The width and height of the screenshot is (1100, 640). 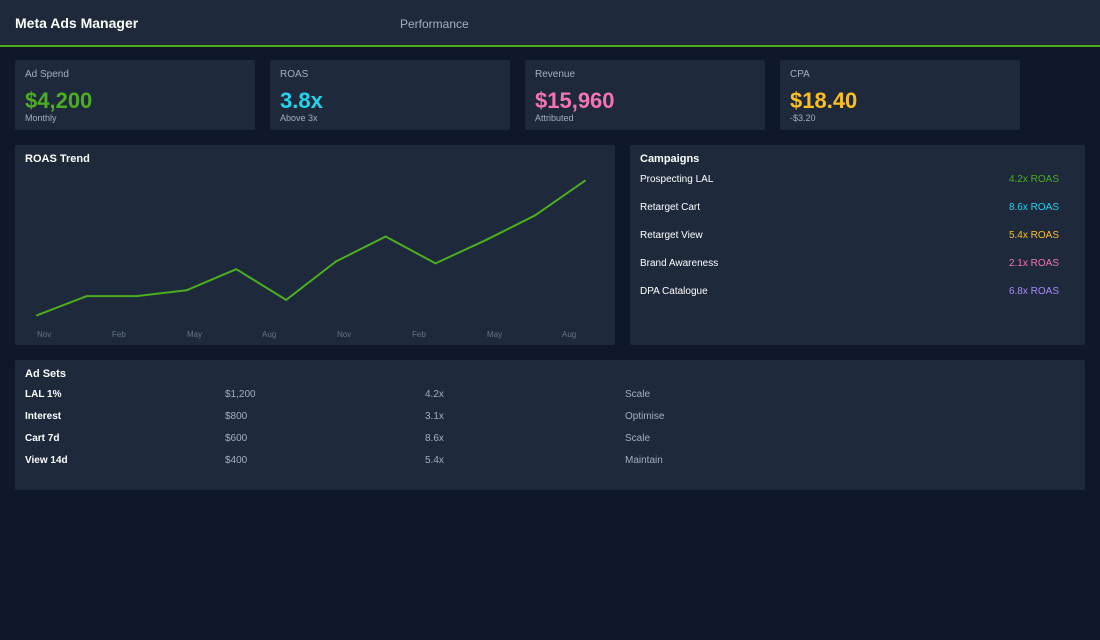 What do you see at coordinates (311, 248) in the screenshot?
I see `series-line` at bounding box center [311, 248].